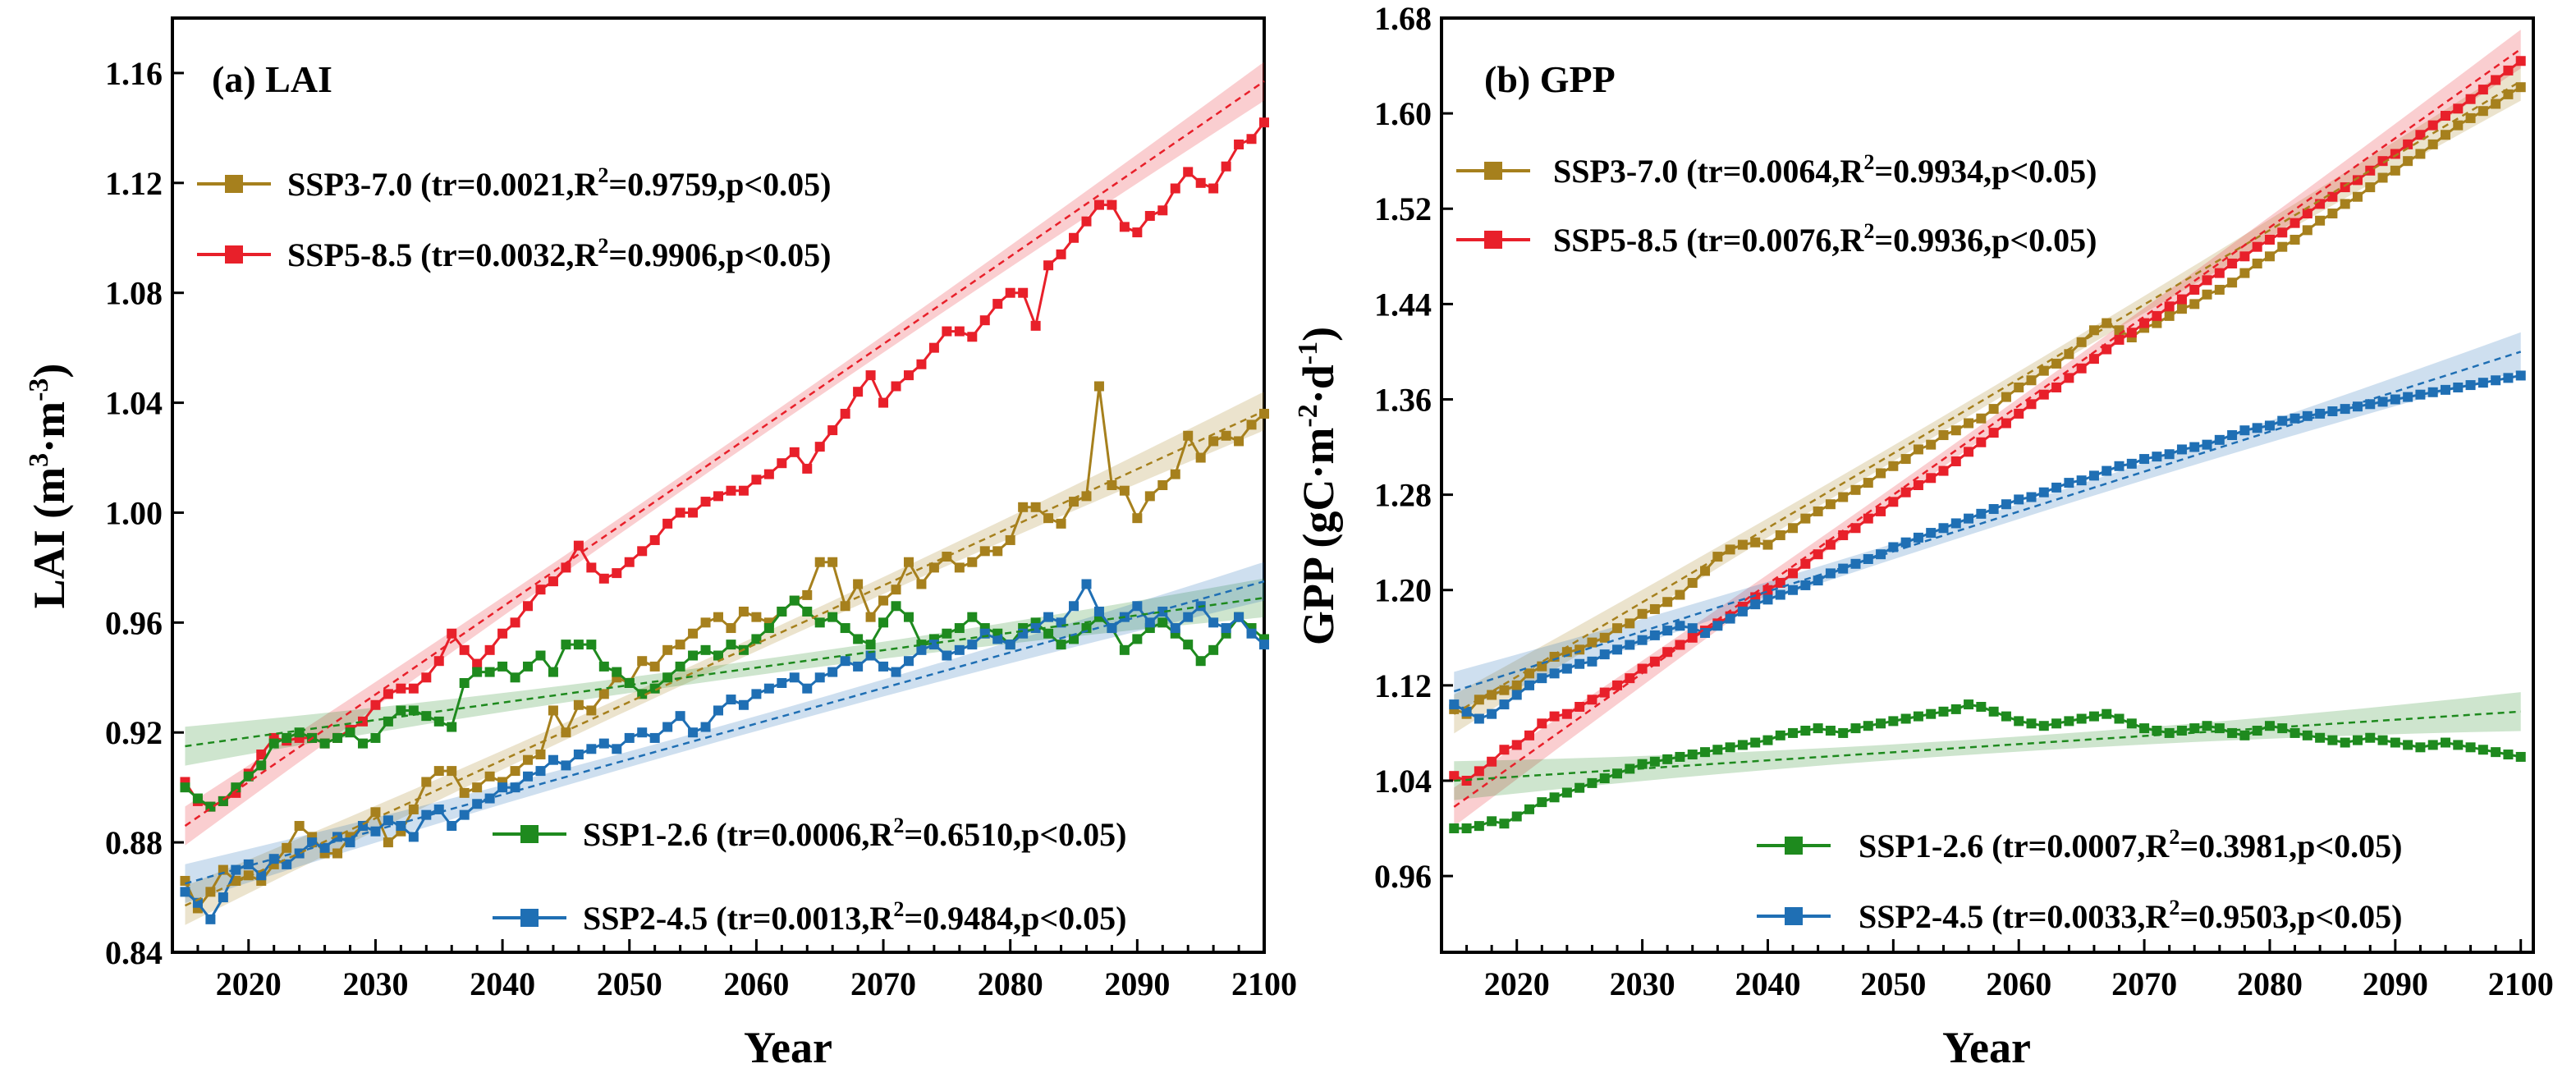 This screenshot has height=1082, width=2576. I want to click on panel-a-legend-ssp245: SSP2-4.5 (tr=0.0013,R2=0.9484,p<0.05), so click(810, 917).